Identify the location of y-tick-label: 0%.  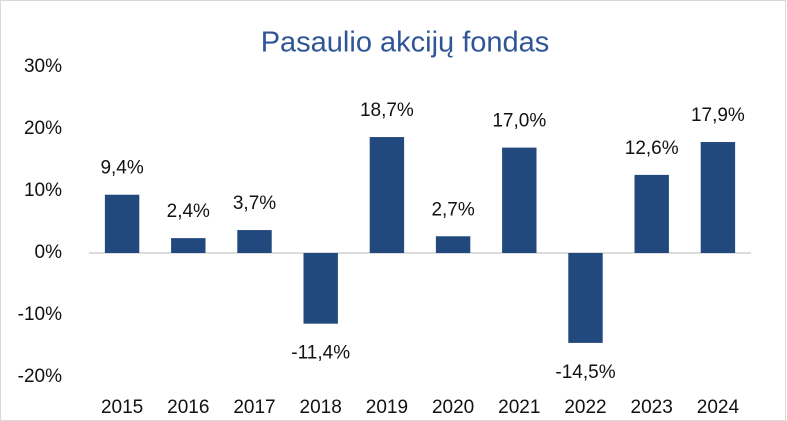
(49, 252).